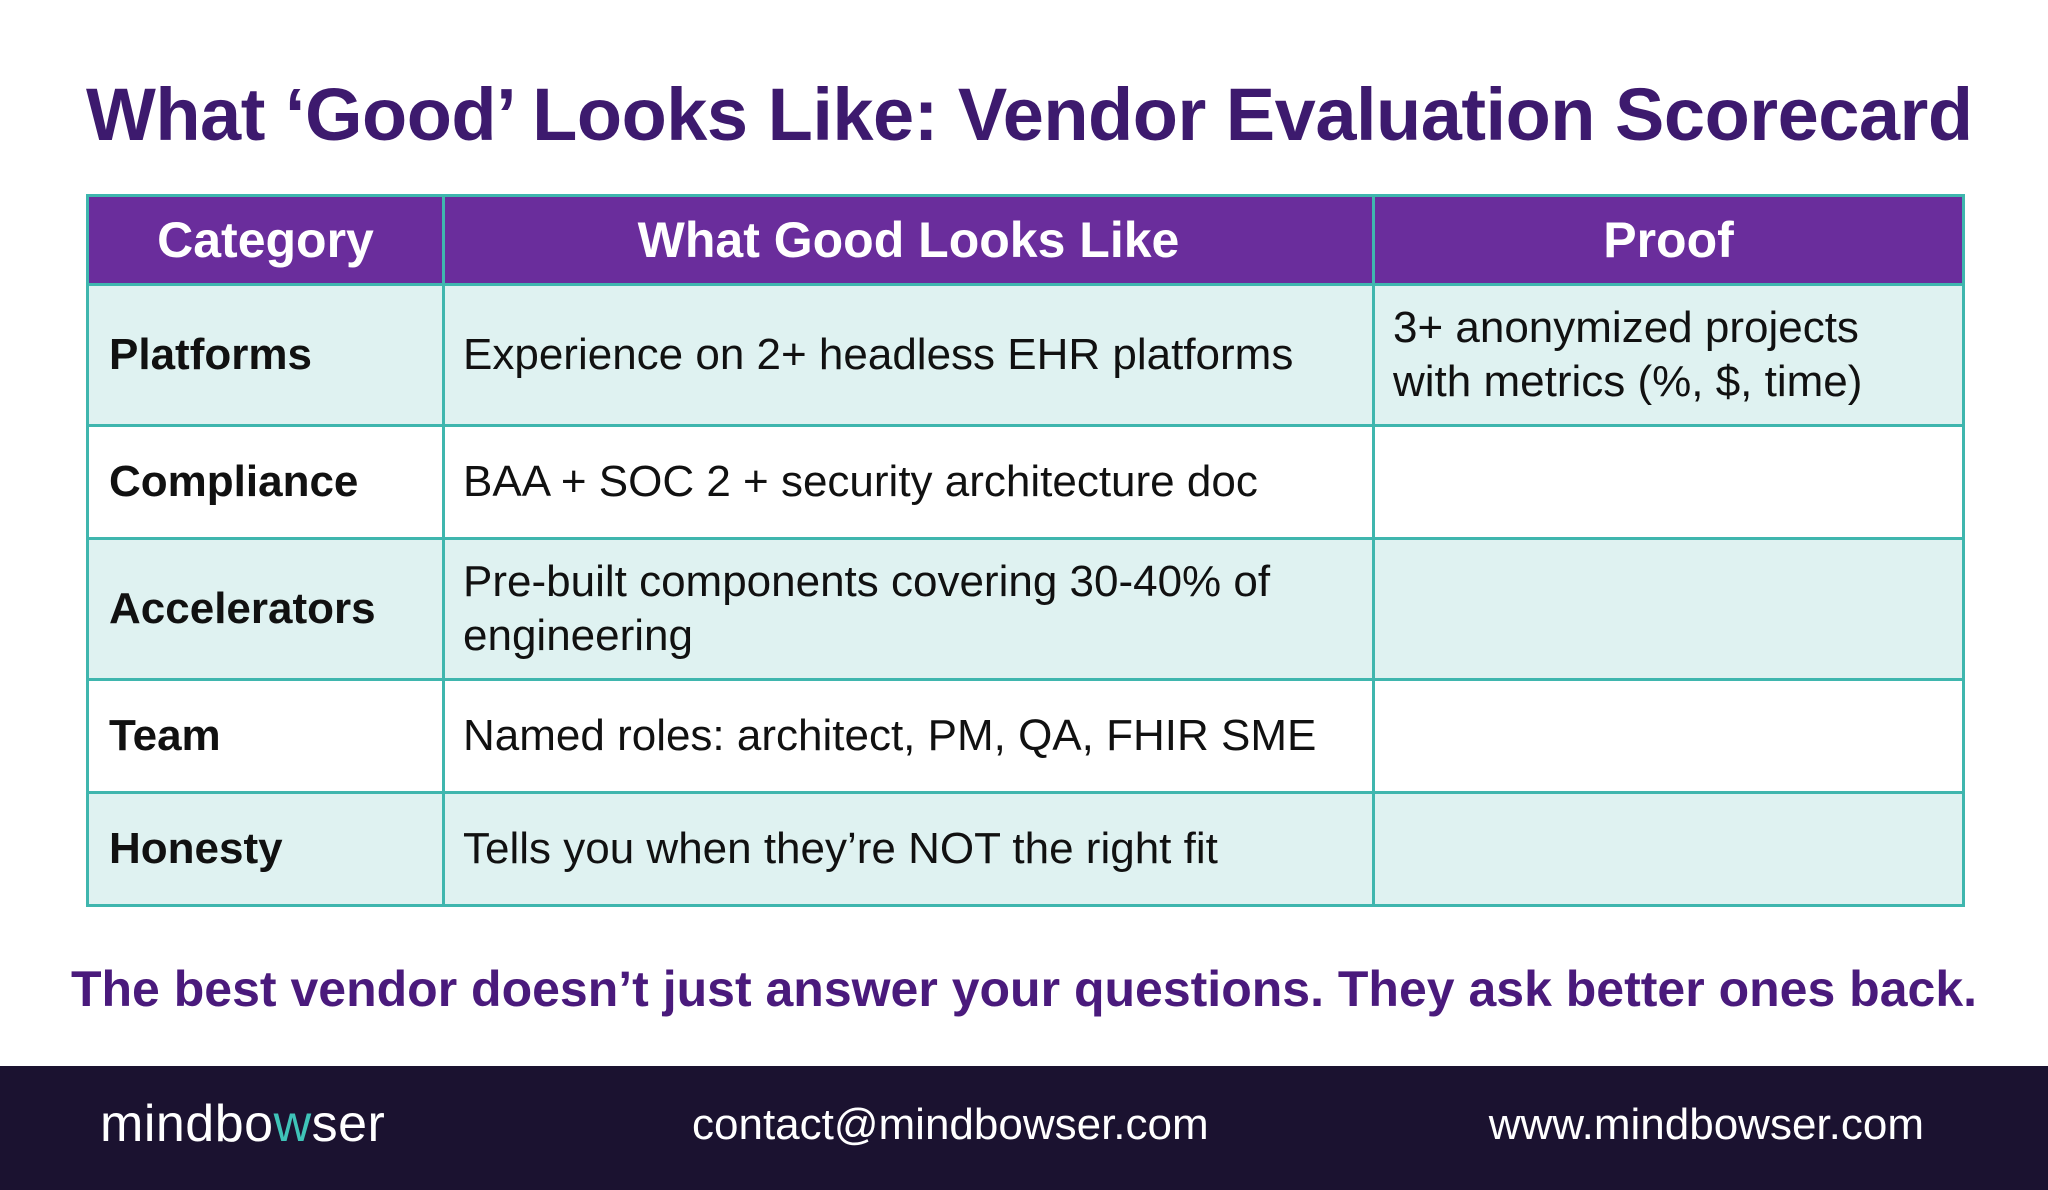 This screenshot has width=2048, height=1190. I want to click on mindbowser-logo: mindbowser, so click(242, 1124).